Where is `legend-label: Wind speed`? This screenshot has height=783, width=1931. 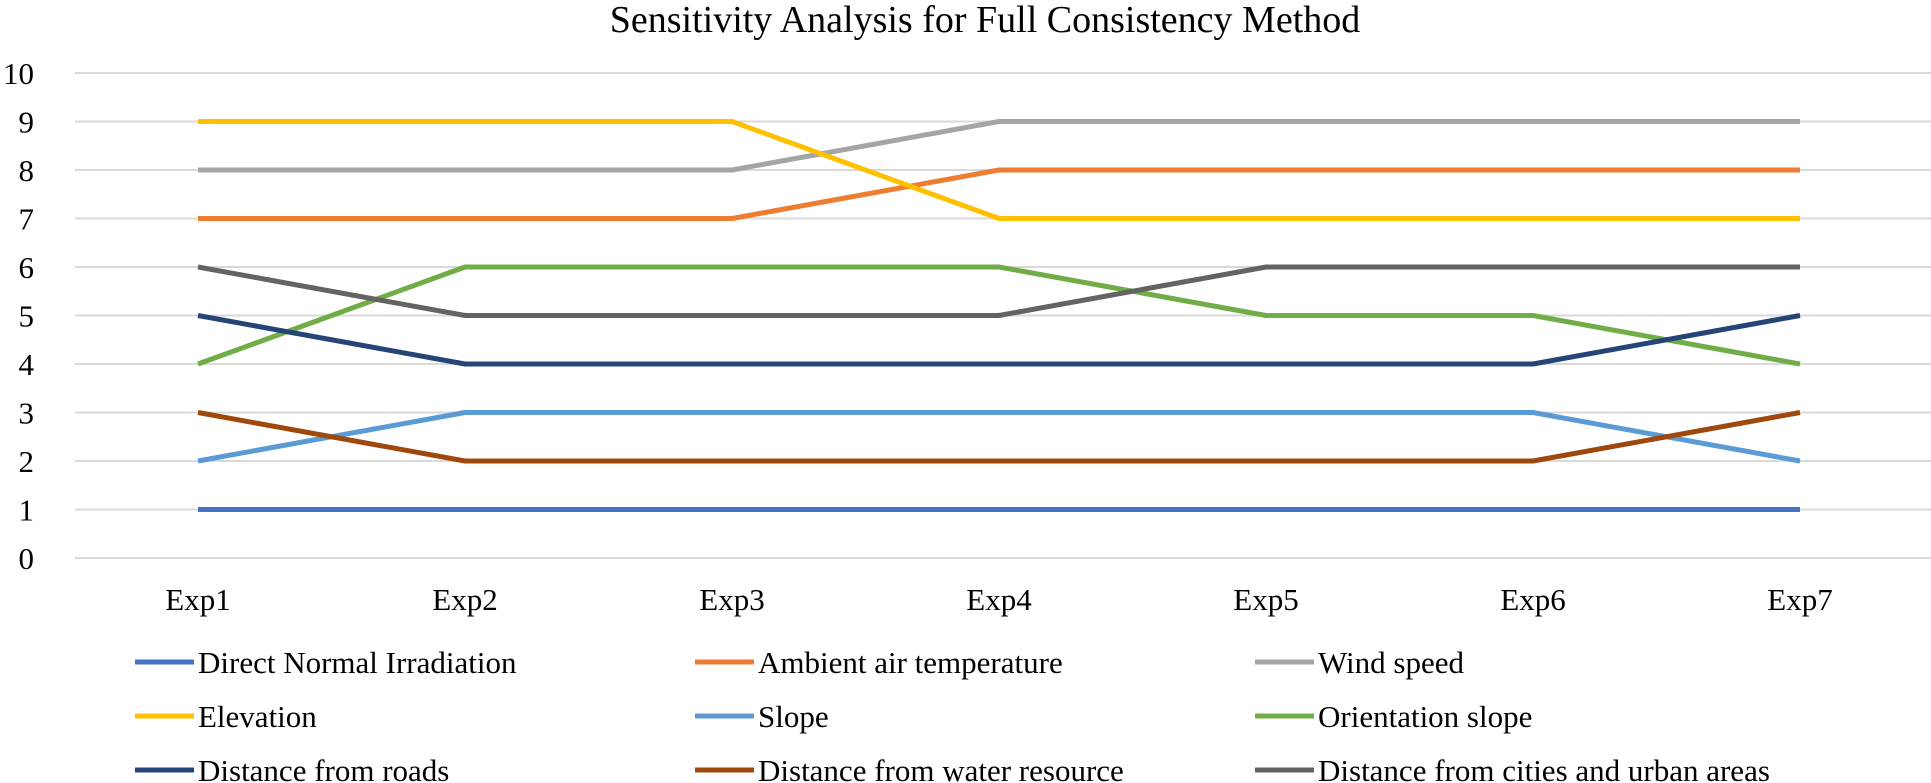
legend-label: Wind speed is located at coordinates (1391, 662).